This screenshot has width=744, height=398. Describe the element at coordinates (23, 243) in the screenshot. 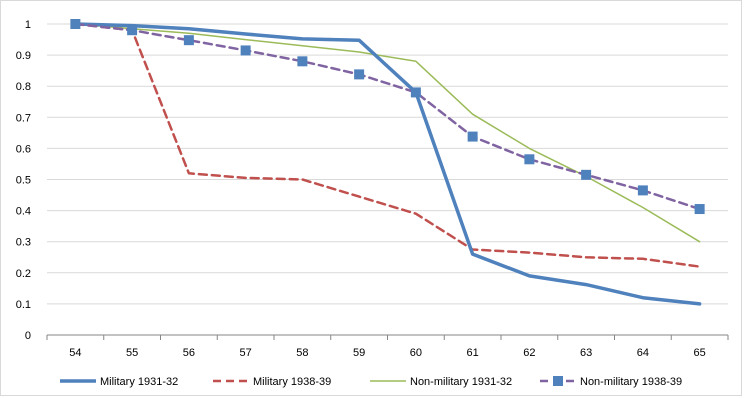

I see `y-tick-label: 0.3` at that location.